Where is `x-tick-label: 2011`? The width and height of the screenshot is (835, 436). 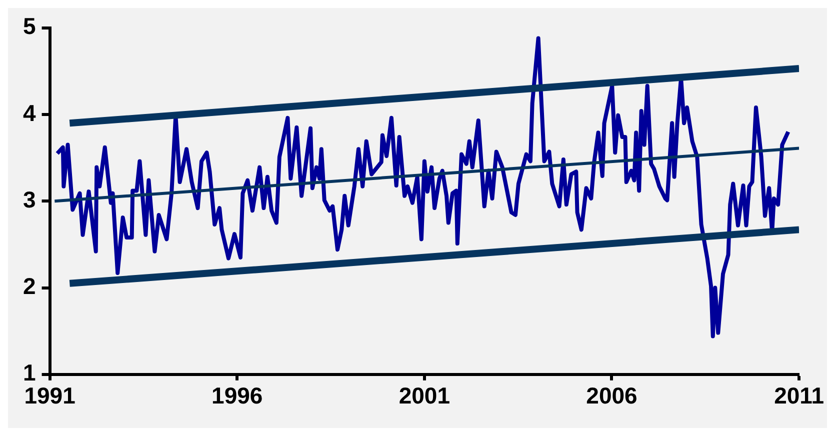 x-tick-label: 2011 is located at coordinates (799, 395).